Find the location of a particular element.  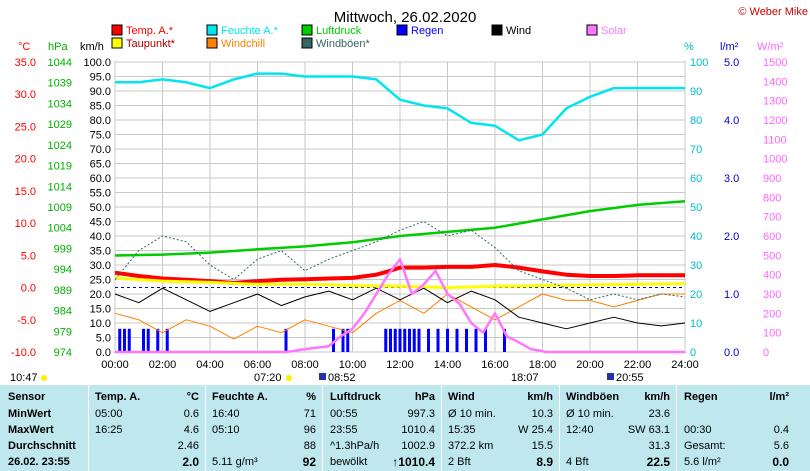

table-cell: 5.6 is located at coordinates (781, 446).